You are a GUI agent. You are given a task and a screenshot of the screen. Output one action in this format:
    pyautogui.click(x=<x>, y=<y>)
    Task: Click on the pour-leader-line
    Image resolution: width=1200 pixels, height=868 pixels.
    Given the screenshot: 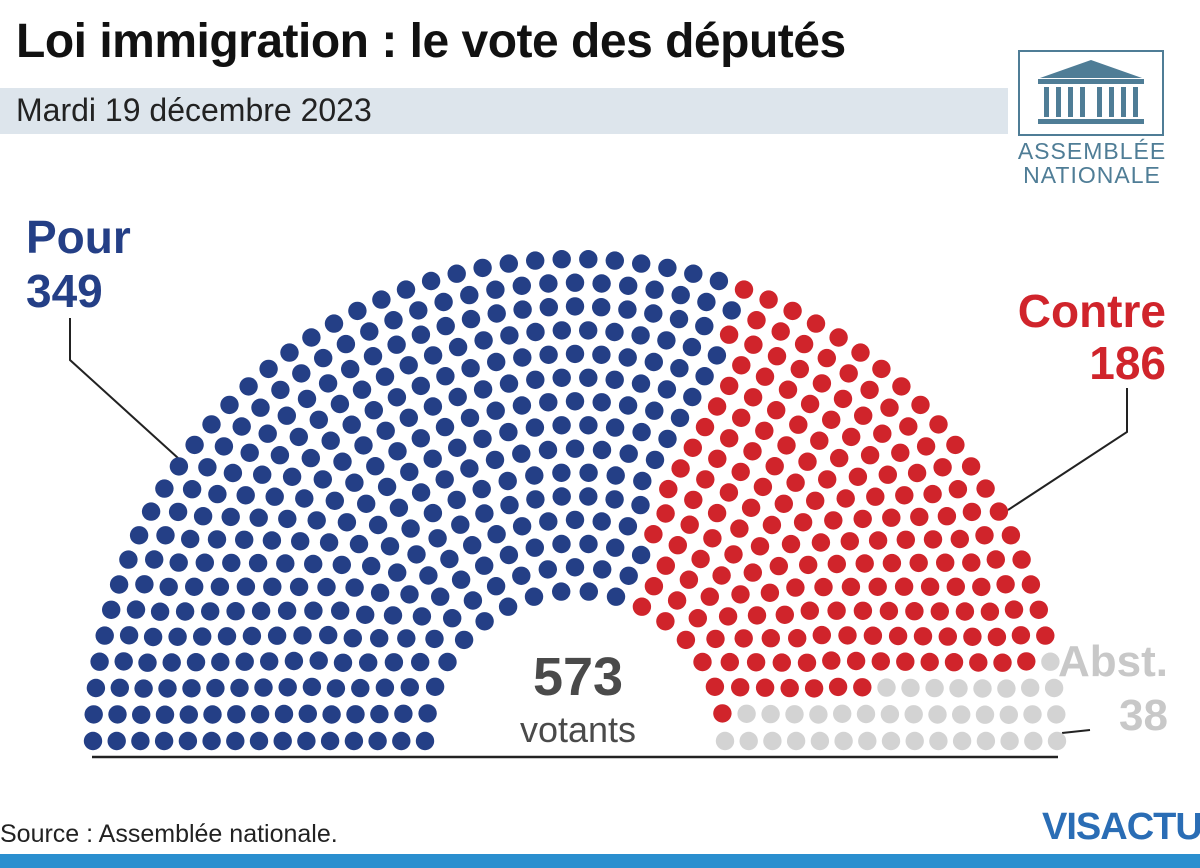 What is the action you would take?
    pyautogui.click(x=124, y=388)
    